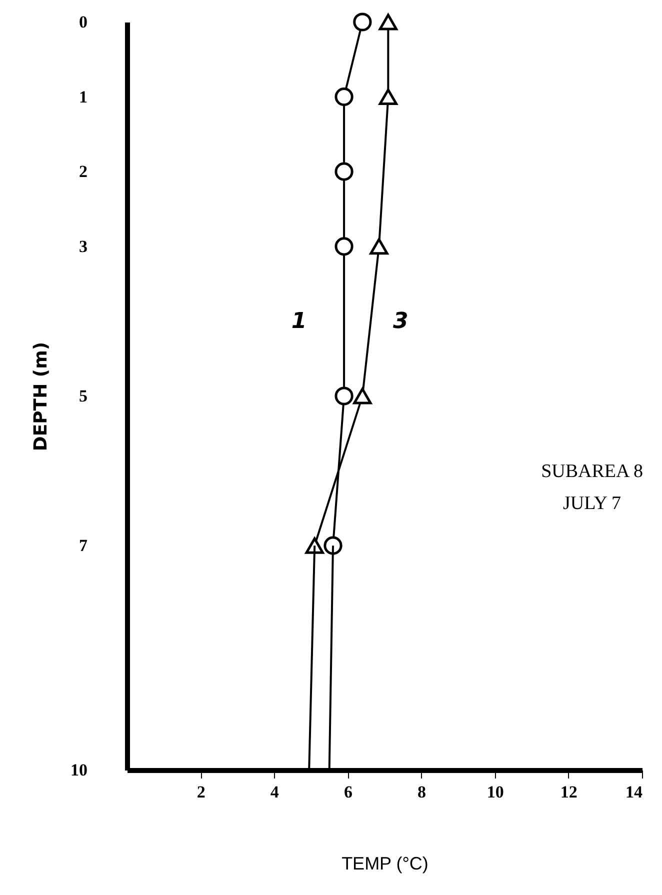 This screenshot has width=662, height=895. I want to click on y-axis-title: DEPTH (m), so click(41, 397).